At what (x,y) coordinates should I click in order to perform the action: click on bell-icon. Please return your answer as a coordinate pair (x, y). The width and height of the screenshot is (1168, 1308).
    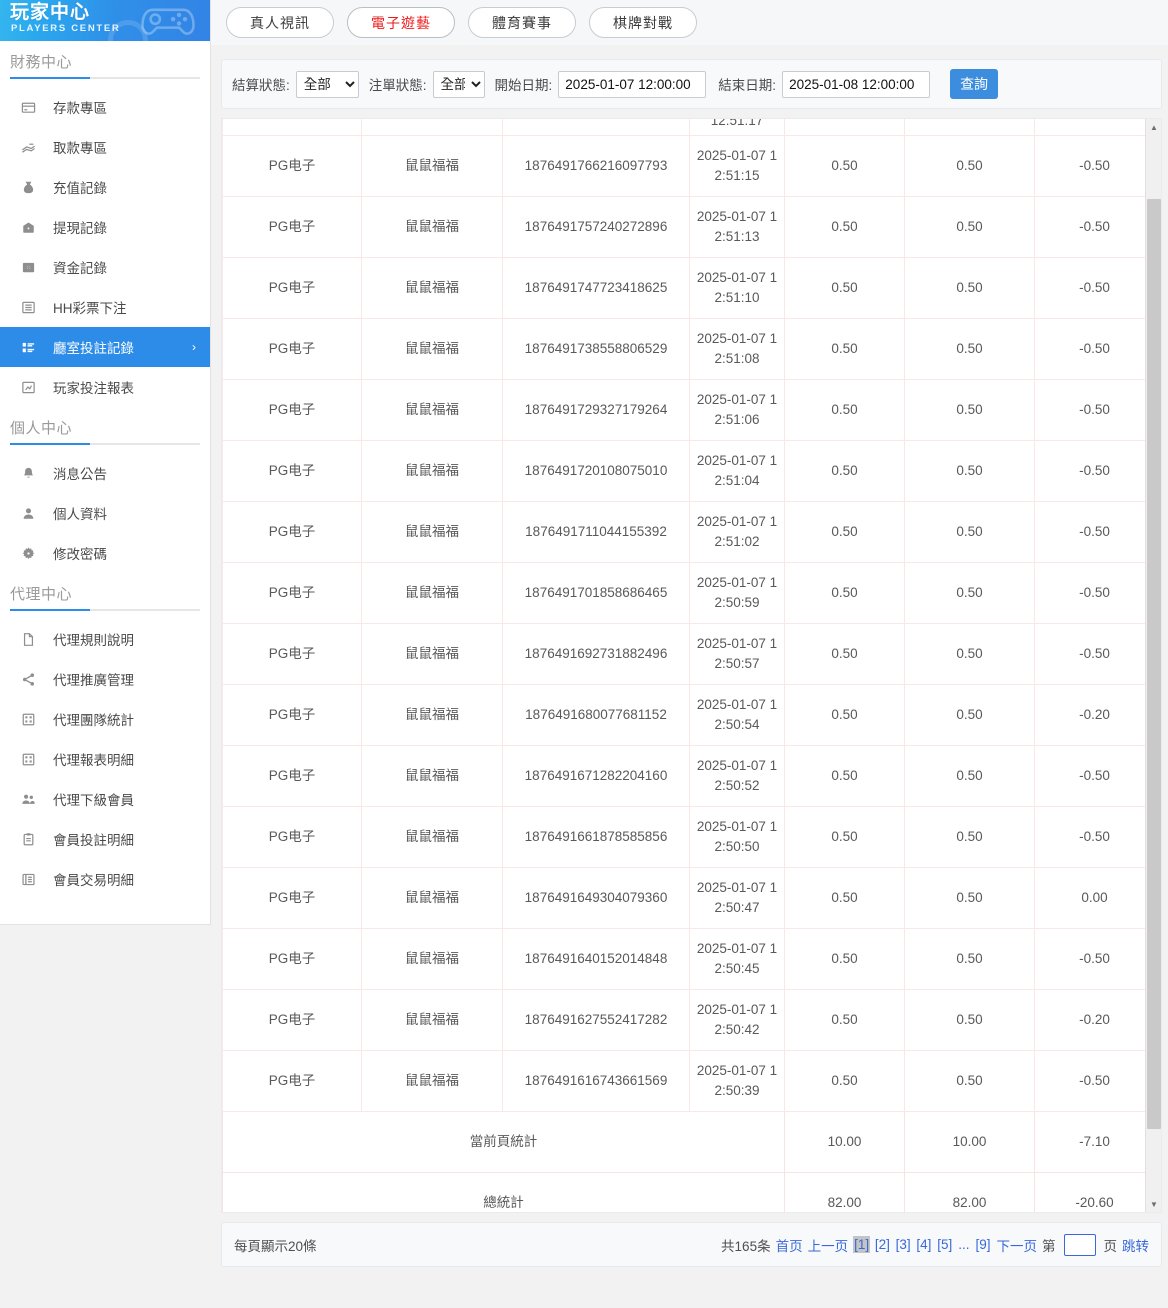
    Looking at the image, I should click on (32, 473).